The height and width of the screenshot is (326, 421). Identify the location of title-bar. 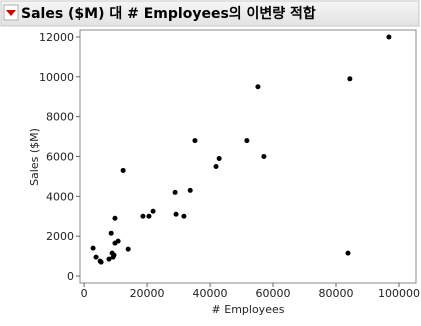
(210, 13).